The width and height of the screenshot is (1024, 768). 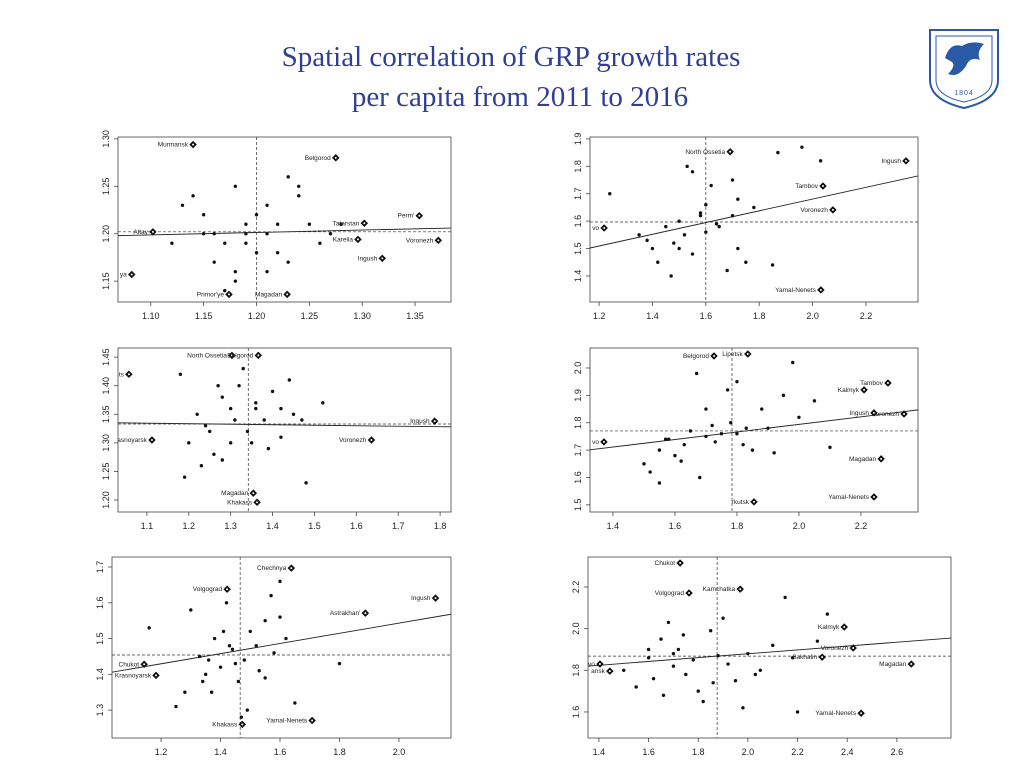 I want to click on point-label: Primor'ye, so click(x=211, y=294).